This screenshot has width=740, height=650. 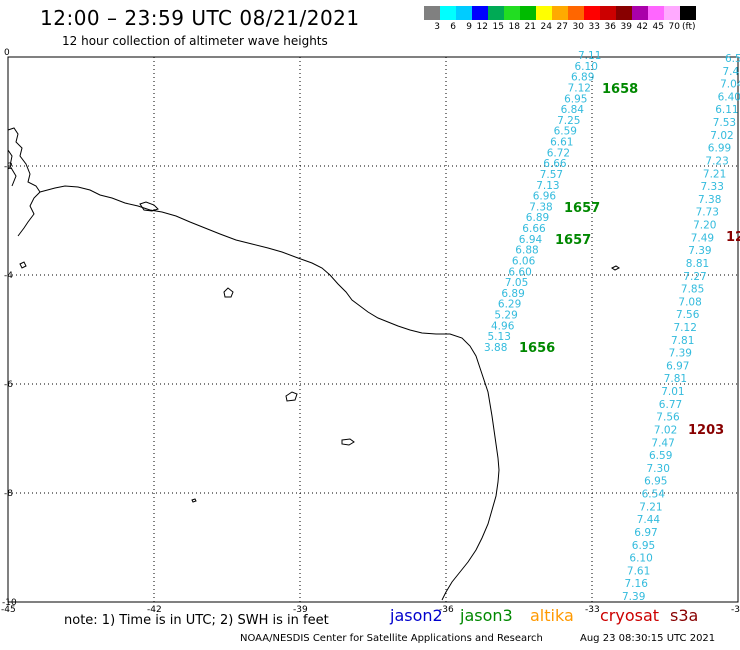 I want to click on swh-value-label: 7.05, so click(x=516, y=283).